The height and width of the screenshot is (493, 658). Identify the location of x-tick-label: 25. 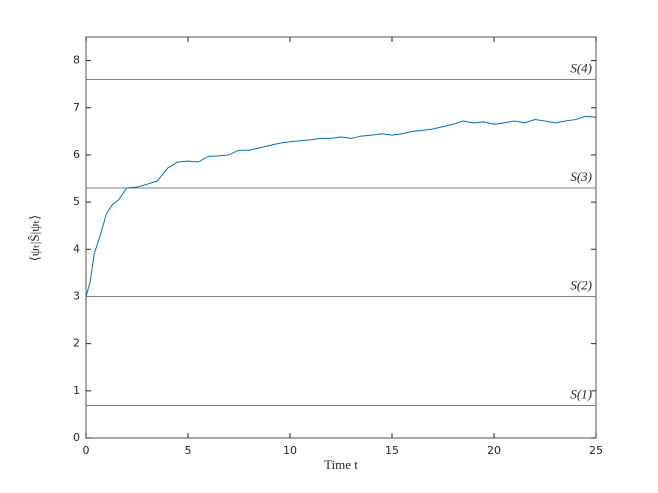
(596, 450).